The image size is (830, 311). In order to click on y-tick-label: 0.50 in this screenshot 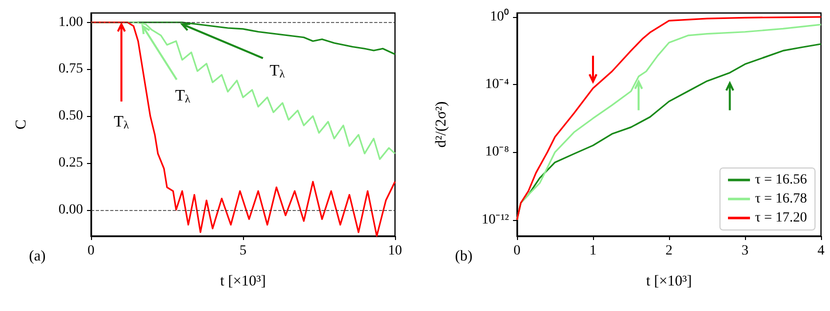, I will do `click(70, 116)`.